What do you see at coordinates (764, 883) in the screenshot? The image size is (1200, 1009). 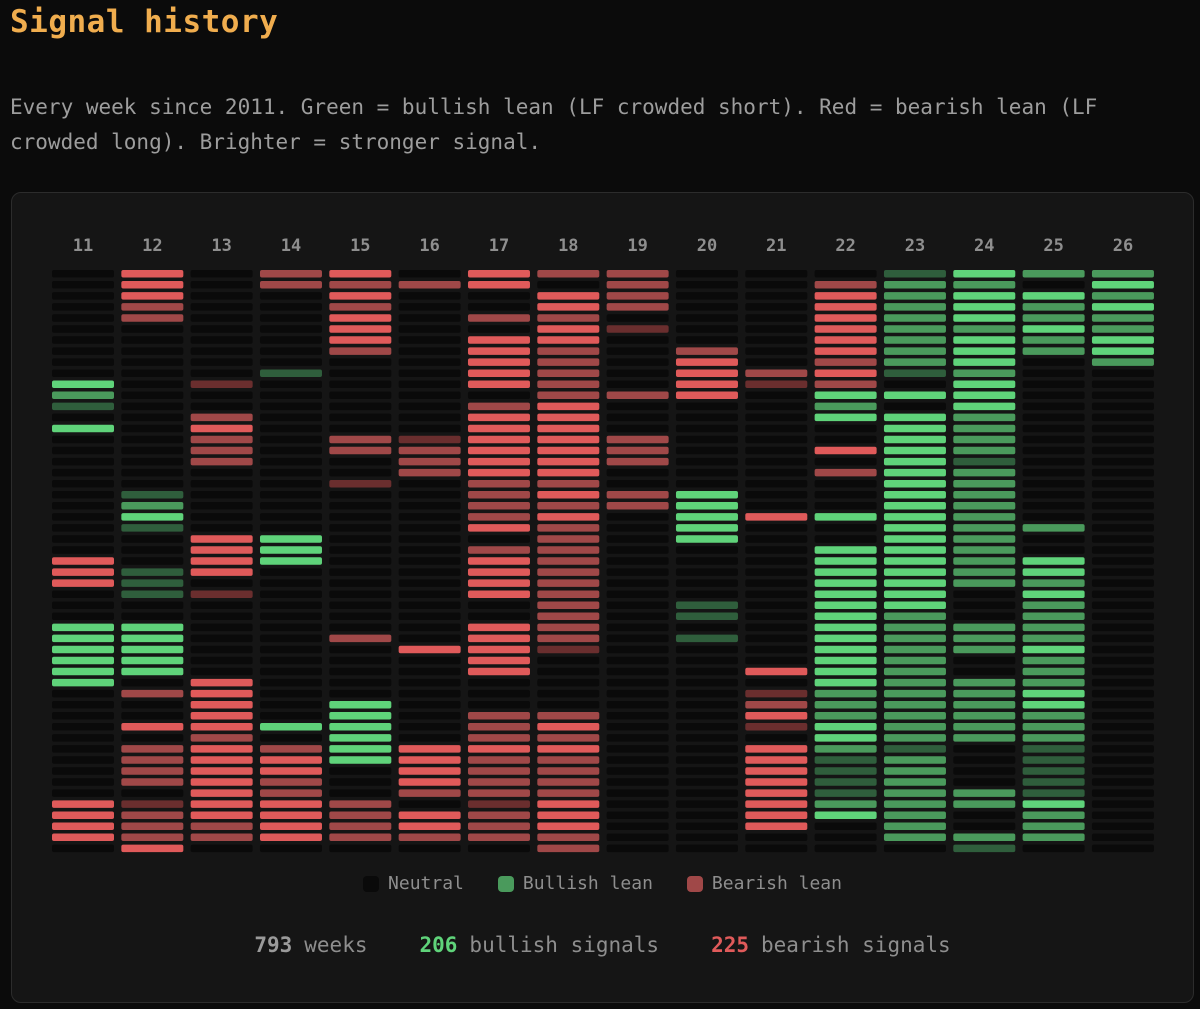 I see `legend-item-bearish: Bearish lean` at bounding box center [764, 883].